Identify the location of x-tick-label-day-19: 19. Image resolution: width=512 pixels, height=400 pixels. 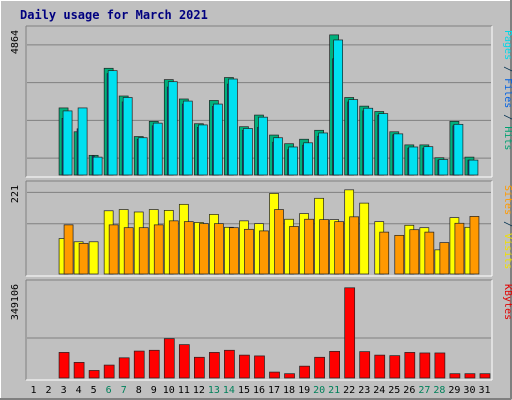
(304, 390).